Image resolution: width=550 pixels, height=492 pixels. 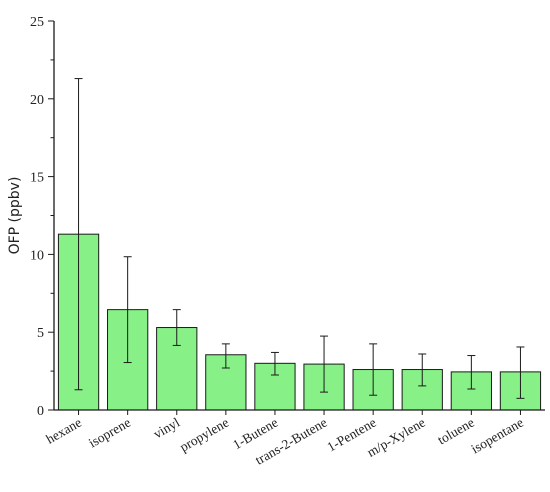 I want to click on y-tick-label: 20, so click(x=37, y=100).